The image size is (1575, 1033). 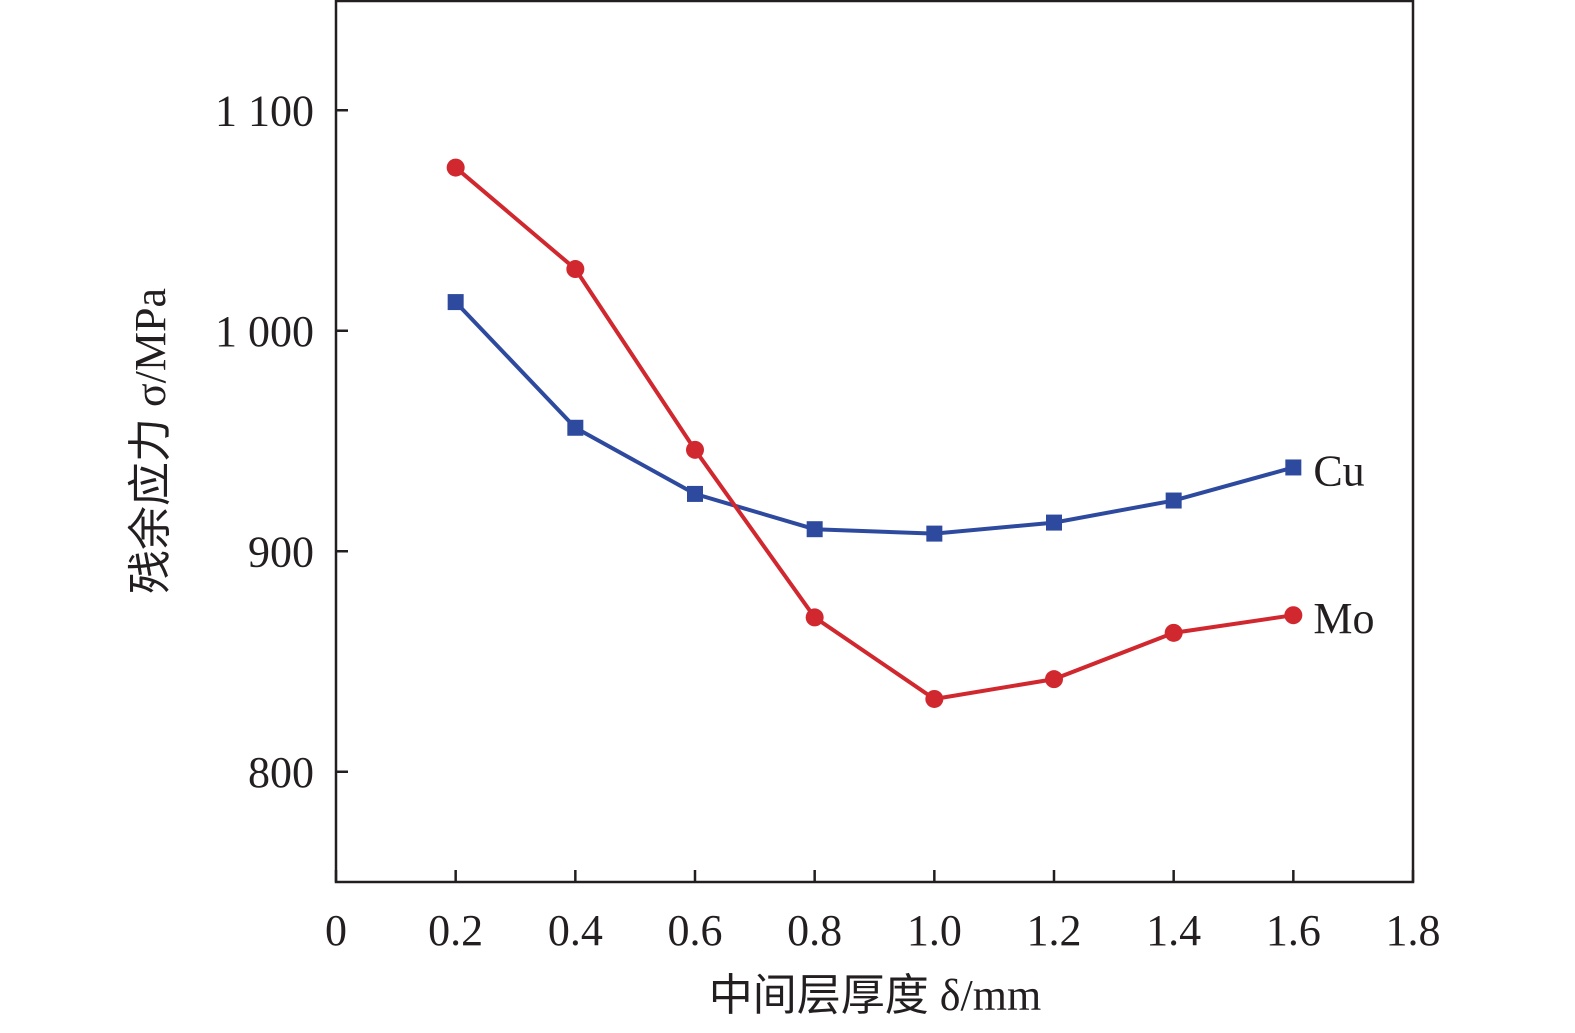 What do you see at coordinates (1343, 618) in the screenshot?
I see `series-label: Mo` at bounding box center [1343, 618].